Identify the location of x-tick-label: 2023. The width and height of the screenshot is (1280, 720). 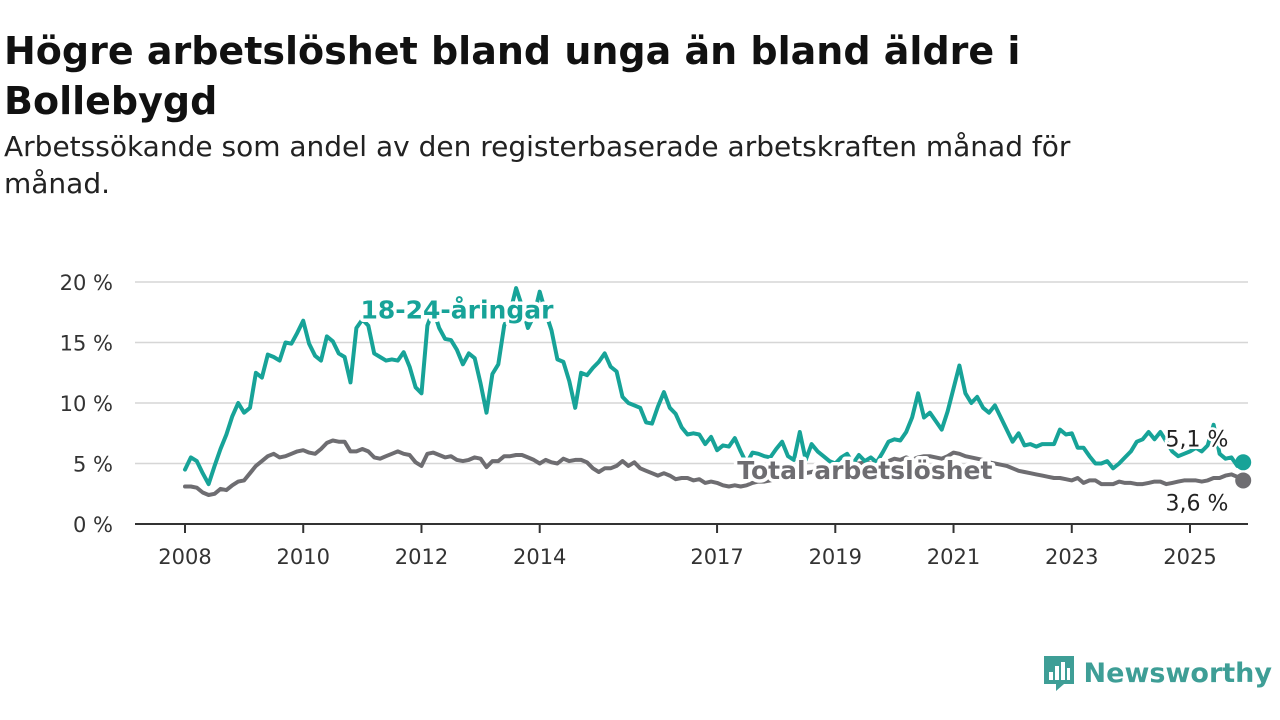
(1071, 557).